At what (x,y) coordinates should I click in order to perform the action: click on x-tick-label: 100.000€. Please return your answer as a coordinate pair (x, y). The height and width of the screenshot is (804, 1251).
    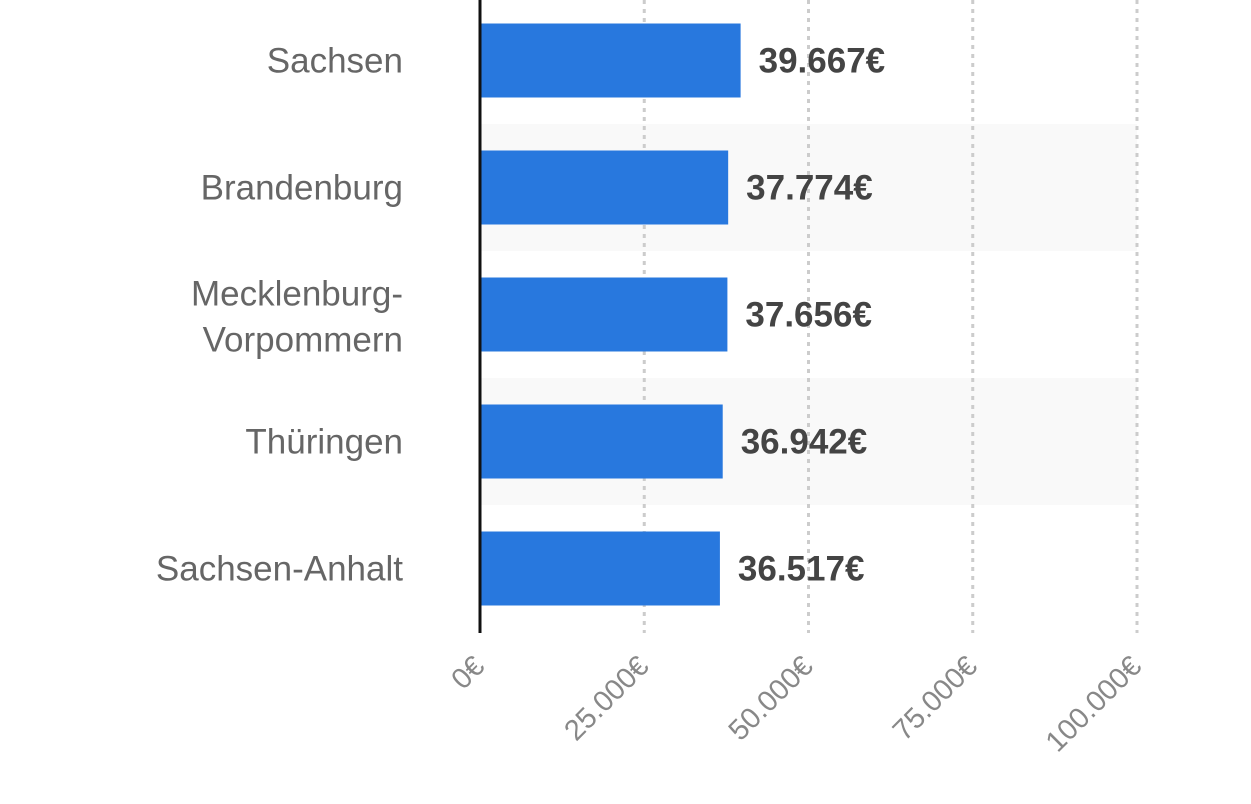
    Looking at the image, I should click on (1094, 704).